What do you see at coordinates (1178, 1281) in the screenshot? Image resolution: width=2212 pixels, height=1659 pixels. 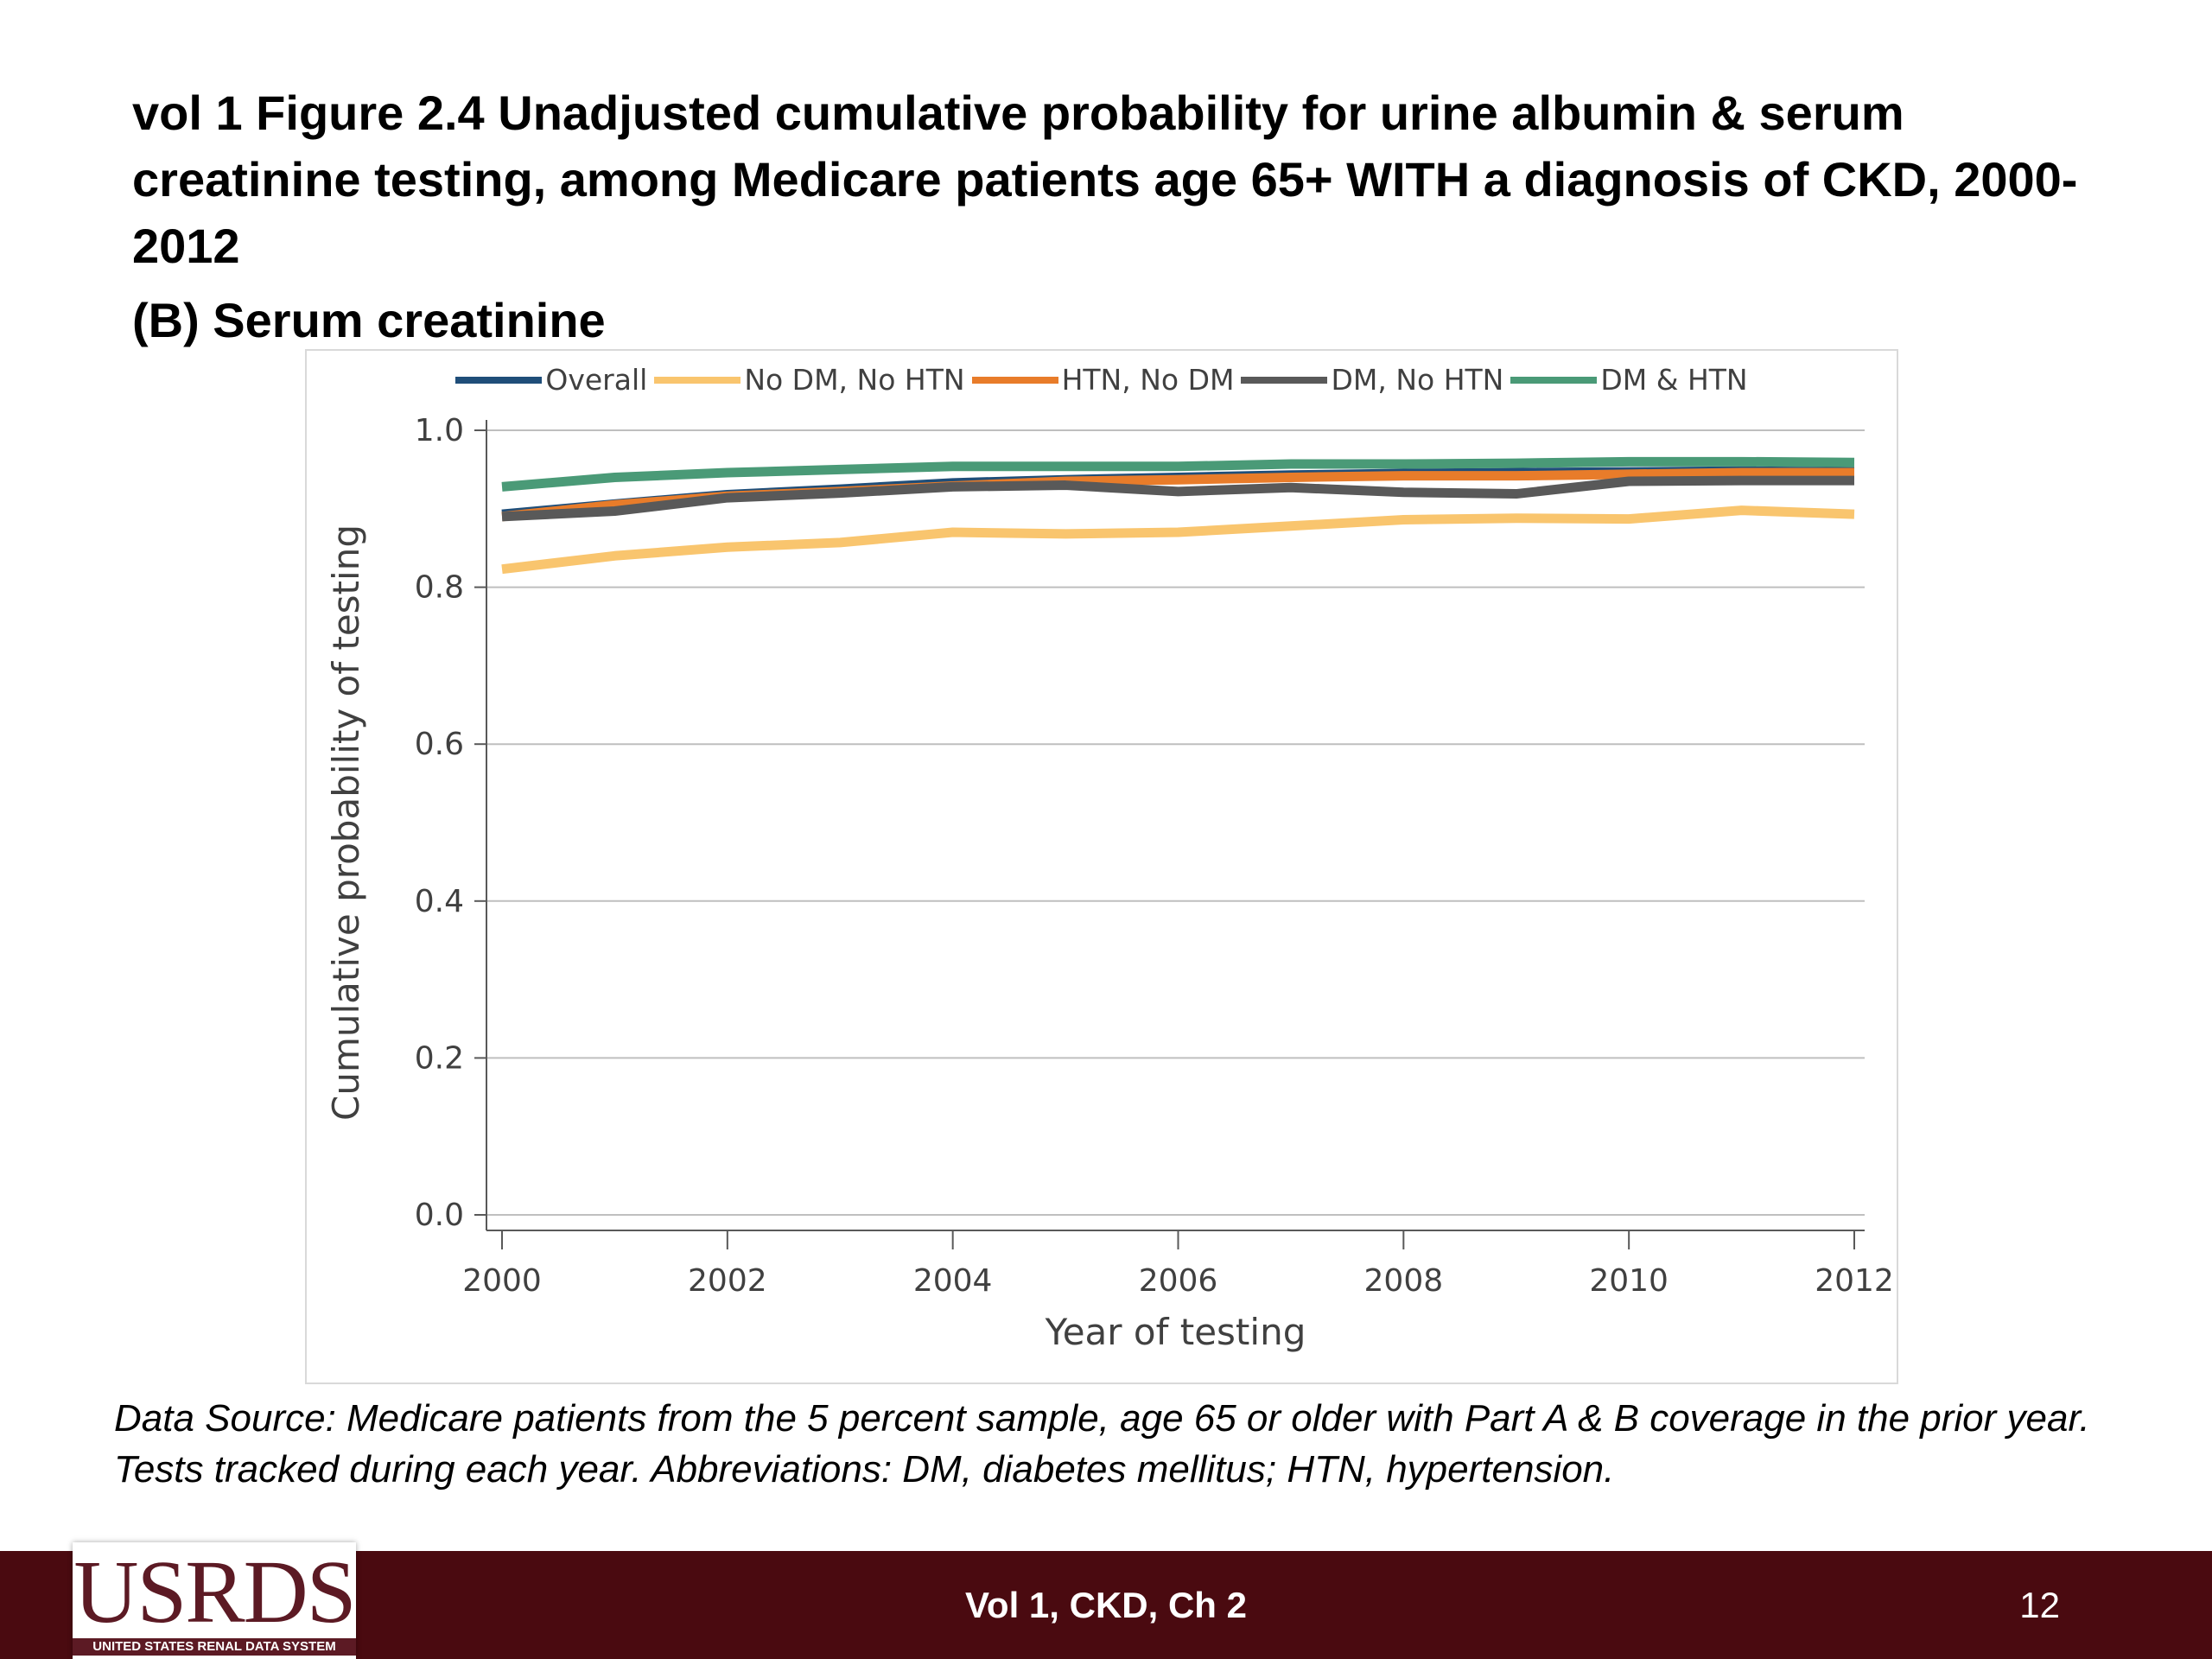 I see `x-tick-label: 2006` at bounding box center [1178, 1281].